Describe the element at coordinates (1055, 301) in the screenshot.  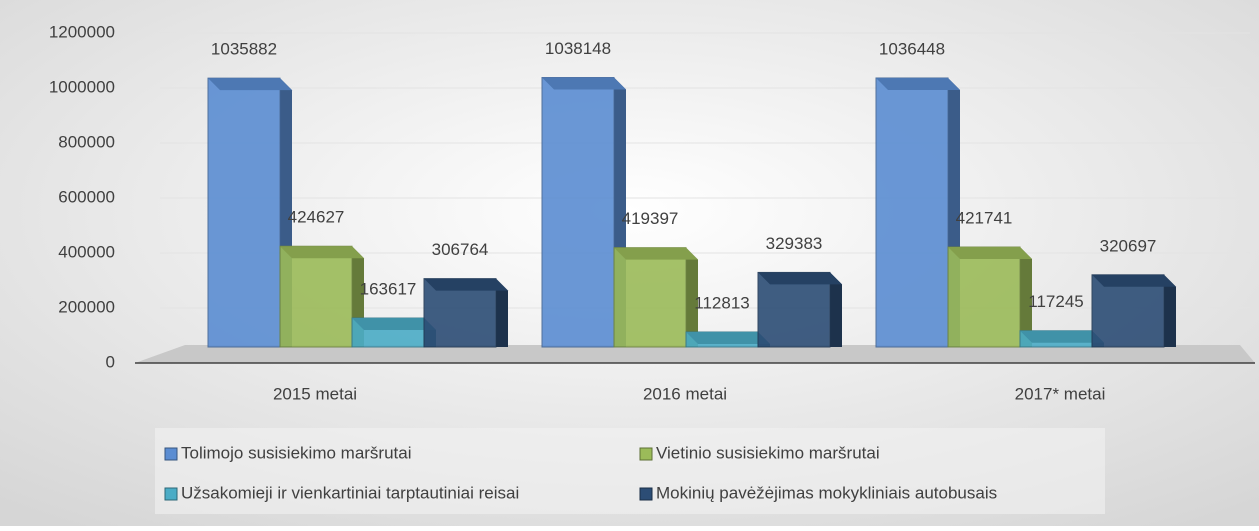
I see `data-label: 117245` at that location.